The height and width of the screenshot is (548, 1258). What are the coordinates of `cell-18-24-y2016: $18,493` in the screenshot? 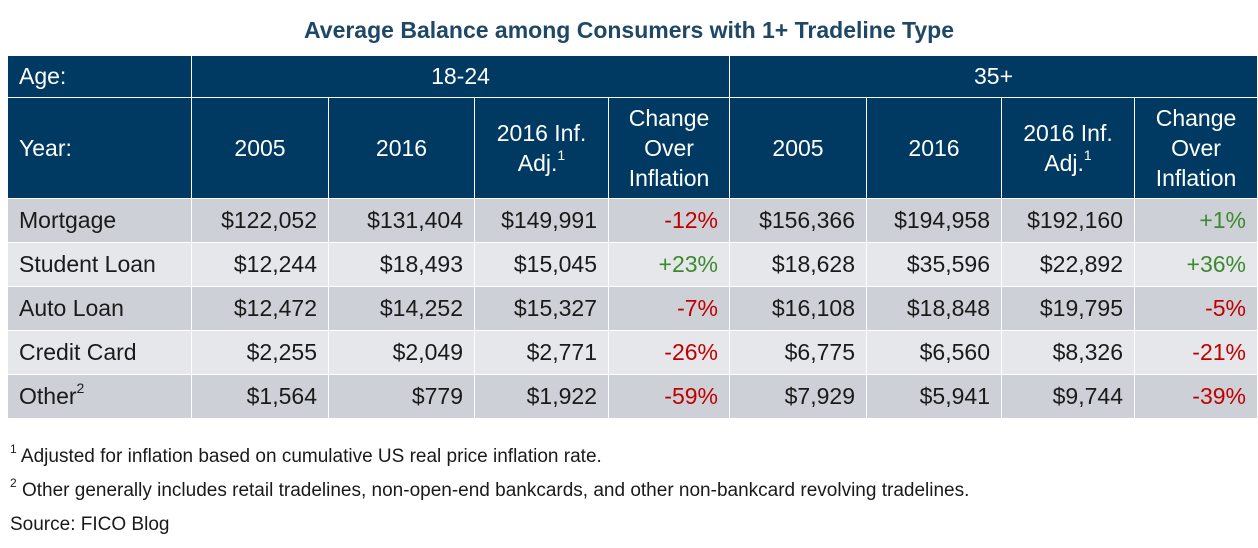 It's located at (401, 264).